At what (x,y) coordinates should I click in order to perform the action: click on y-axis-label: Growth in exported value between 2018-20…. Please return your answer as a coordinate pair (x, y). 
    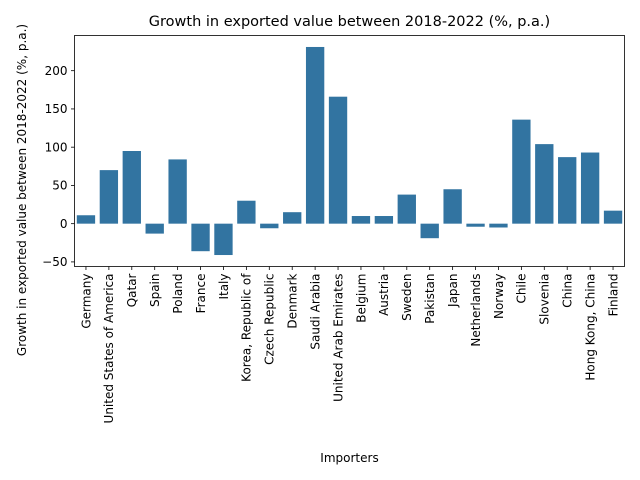
    Looking at the image, I should click on (22, 190).